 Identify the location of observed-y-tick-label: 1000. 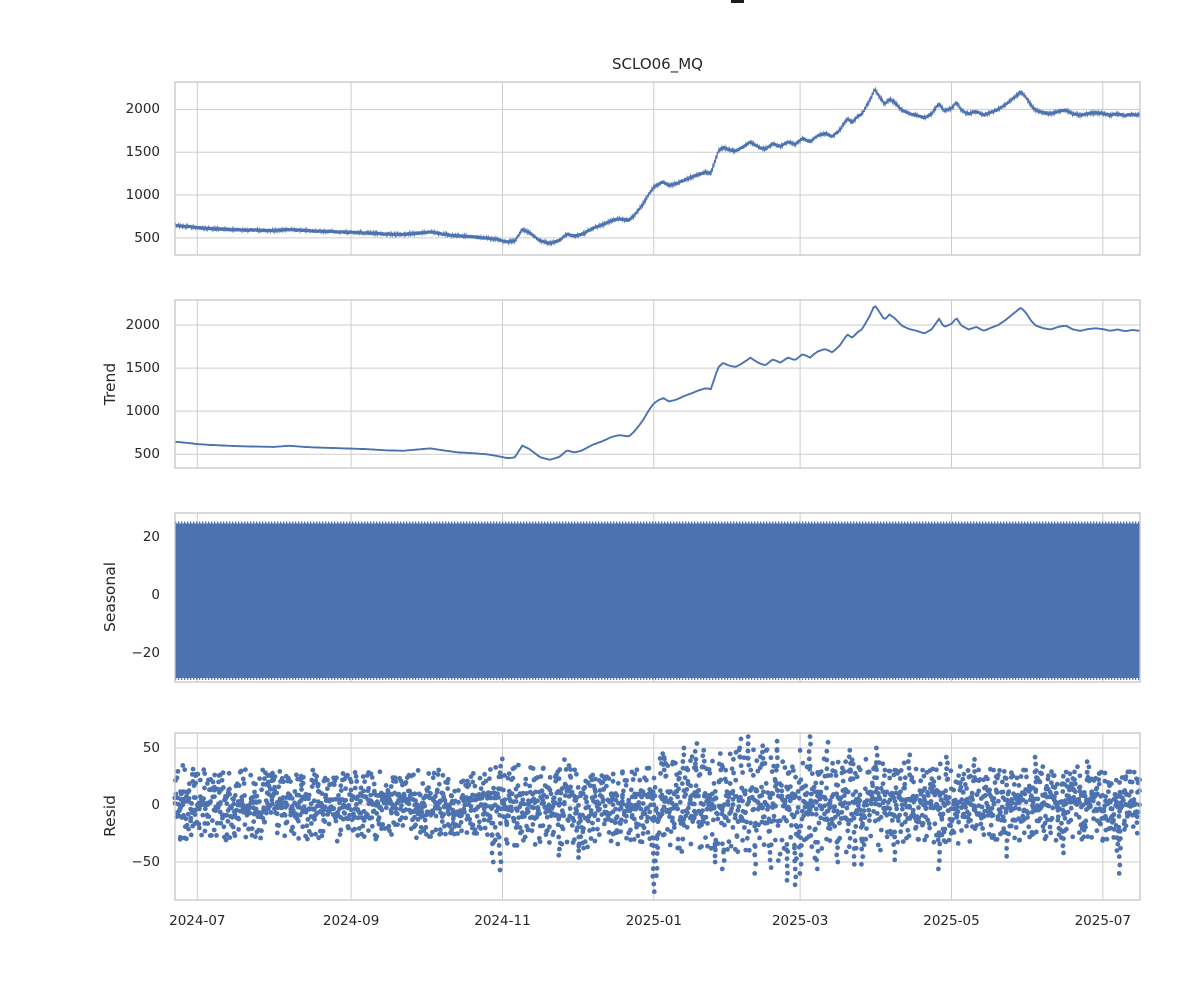
(142, 195).